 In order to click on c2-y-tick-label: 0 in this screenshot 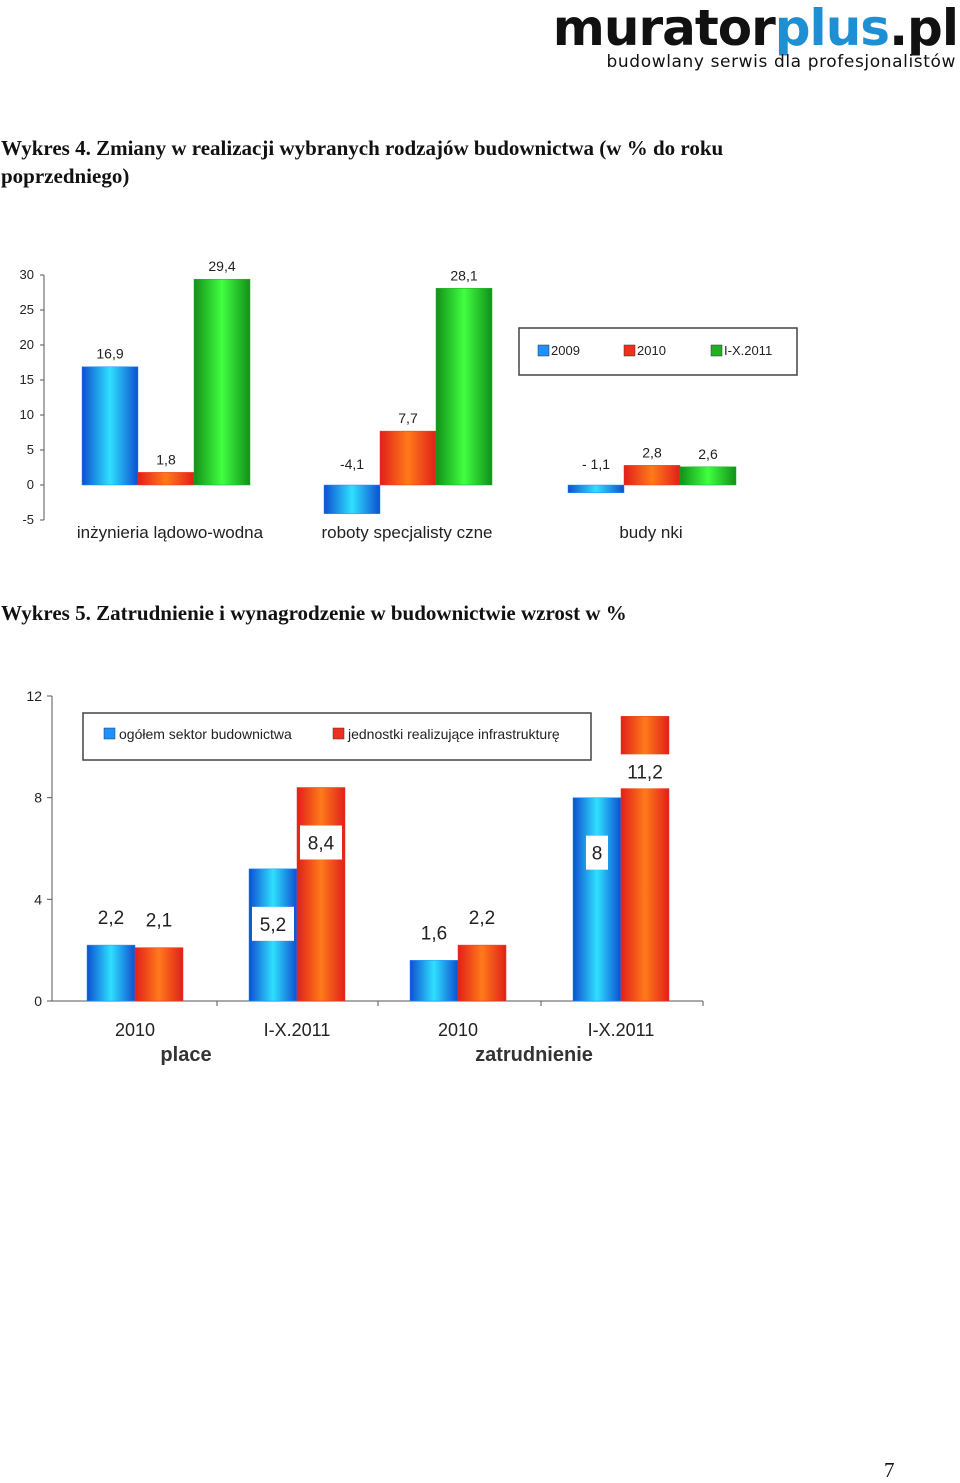, I will do `click(38, 1001)`.